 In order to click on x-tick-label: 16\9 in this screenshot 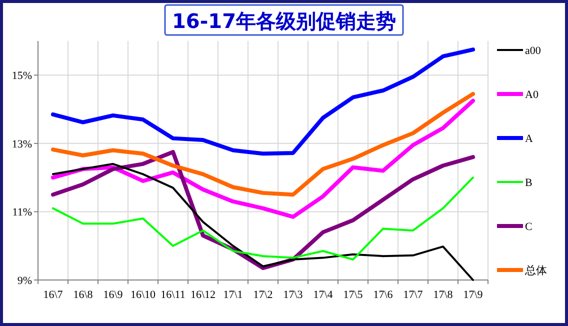, I will do `click(113, 295)`.